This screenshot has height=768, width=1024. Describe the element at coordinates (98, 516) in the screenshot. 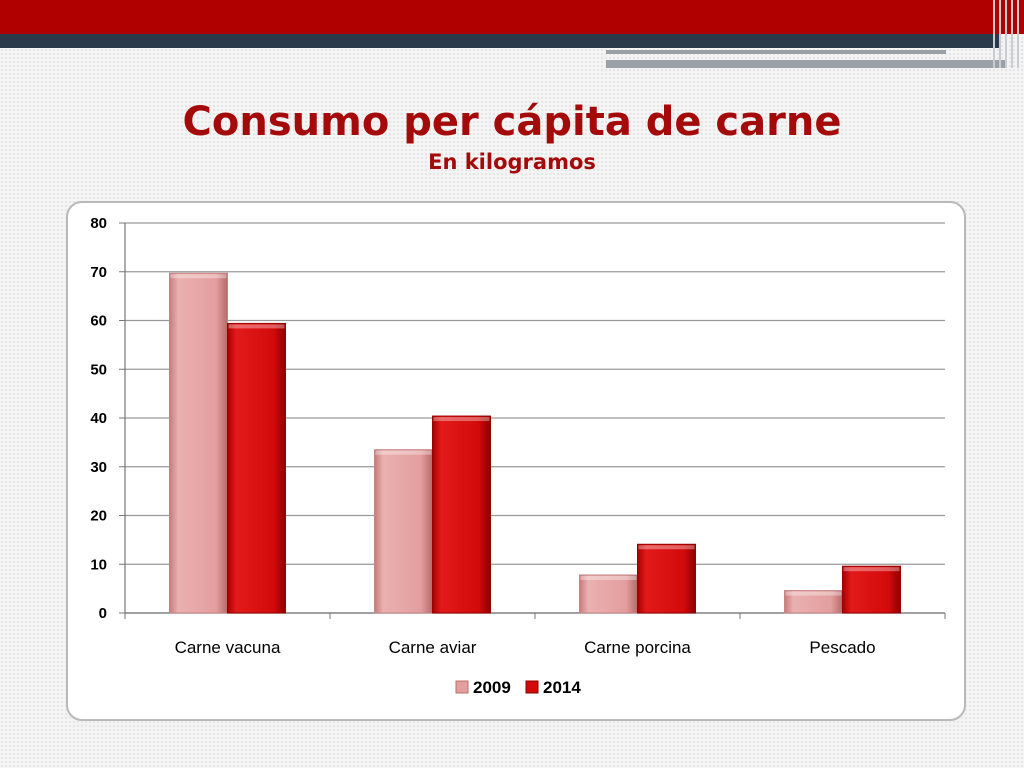

I see `y-tick-label: 20` at that location.